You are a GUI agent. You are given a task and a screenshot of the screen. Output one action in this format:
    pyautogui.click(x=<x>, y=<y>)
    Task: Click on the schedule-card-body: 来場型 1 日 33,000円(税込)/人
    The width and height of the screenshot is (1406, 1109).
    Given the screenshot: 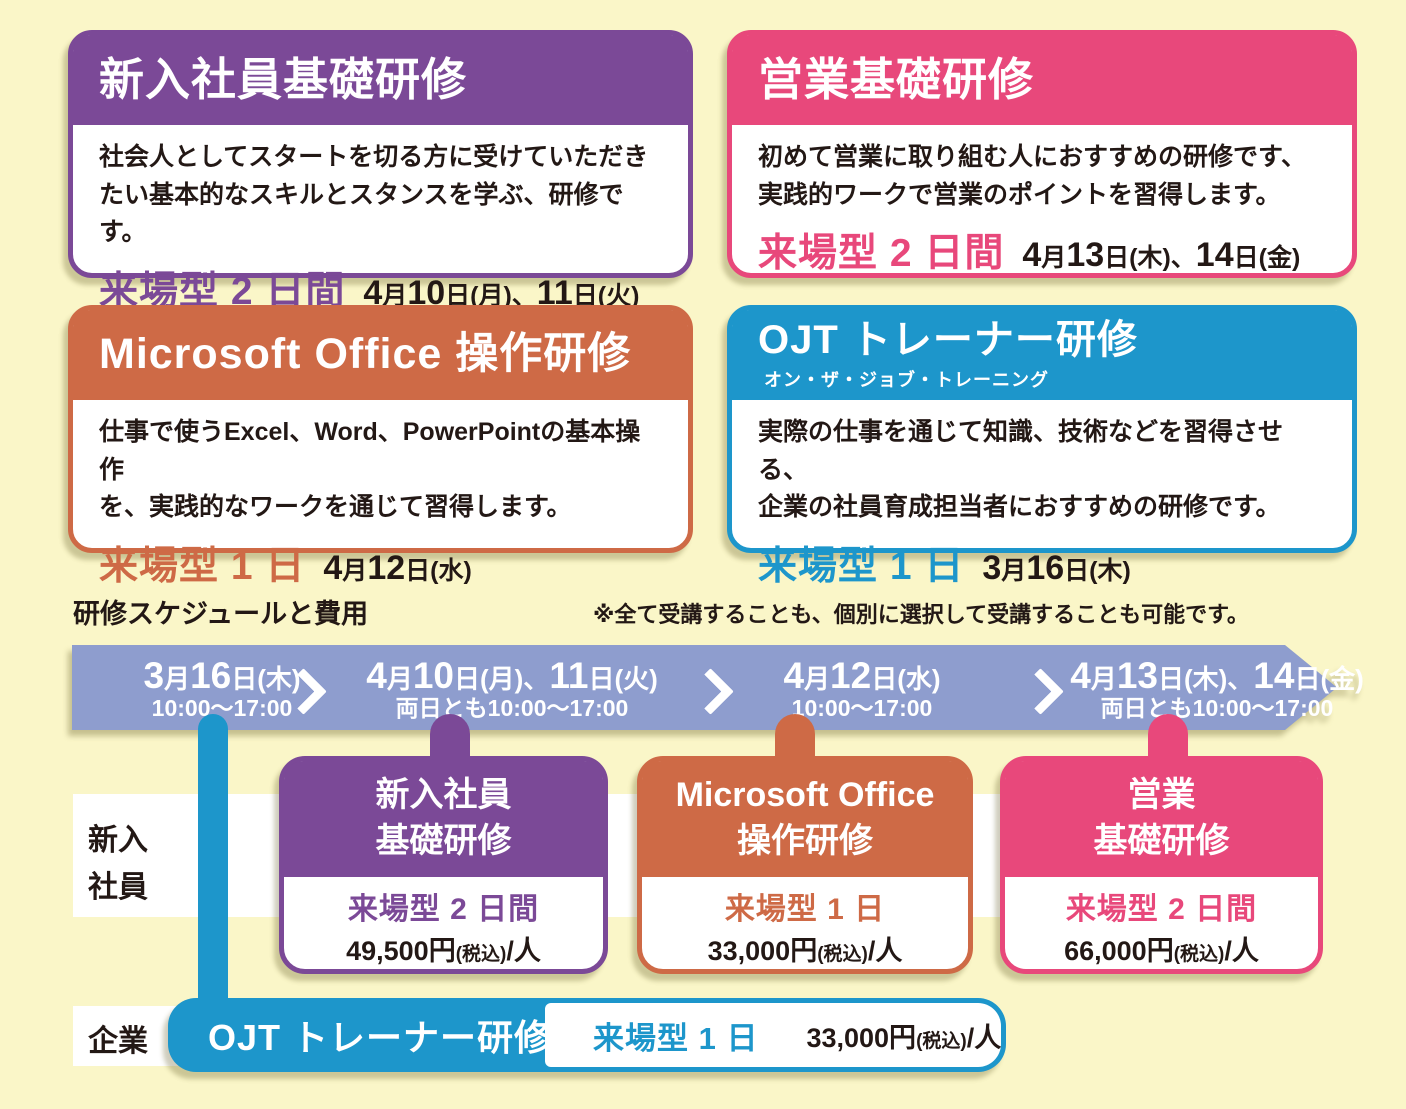 What is the action you would take?
    pyautogui.click(x=805, y=922)
    